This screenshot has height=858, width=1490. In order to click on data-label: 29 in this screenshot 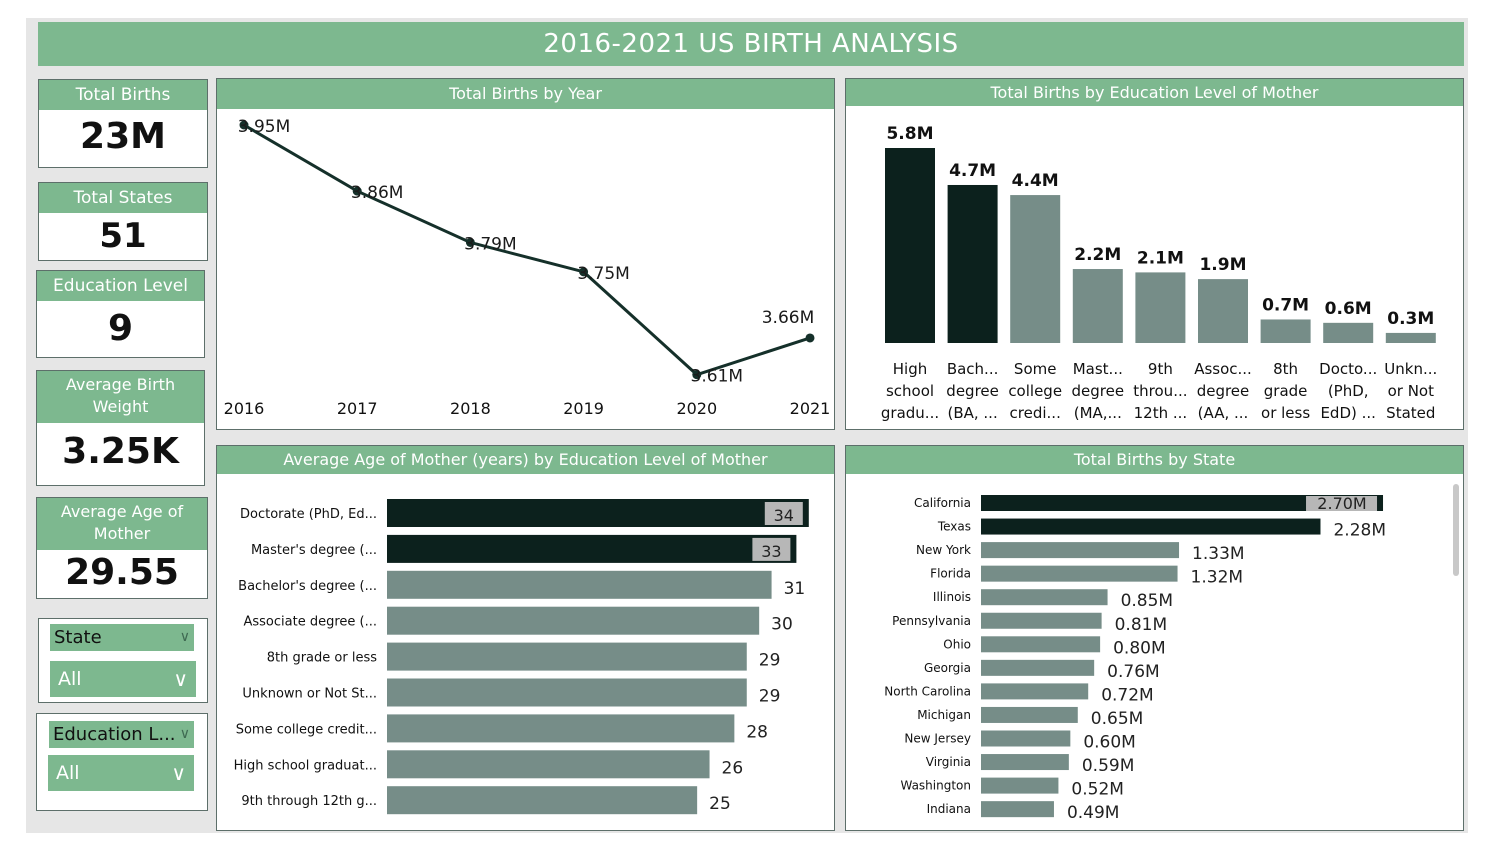, I will do `click(770, 697)`.